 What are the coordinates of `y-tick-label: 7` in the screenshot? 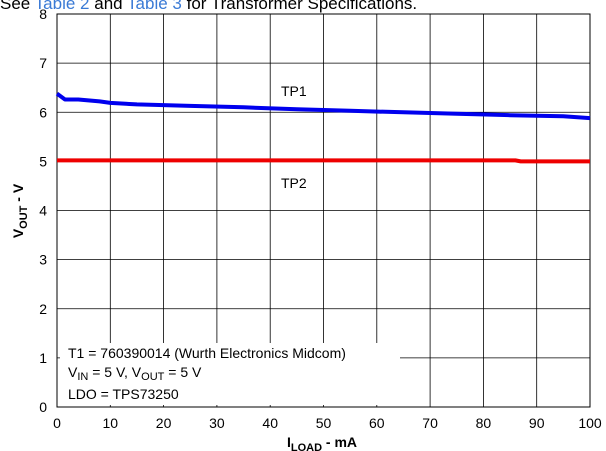 It's located at (43, 63).